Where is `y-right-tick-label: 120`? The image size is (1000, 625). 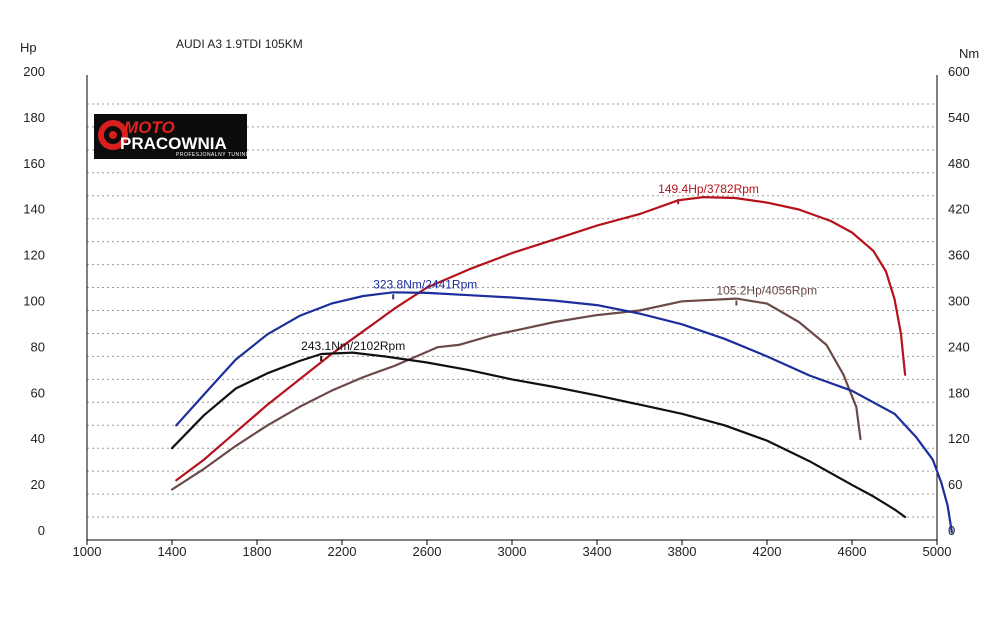 y-right-tick-label: 120 is located at coordinates (959, 438).